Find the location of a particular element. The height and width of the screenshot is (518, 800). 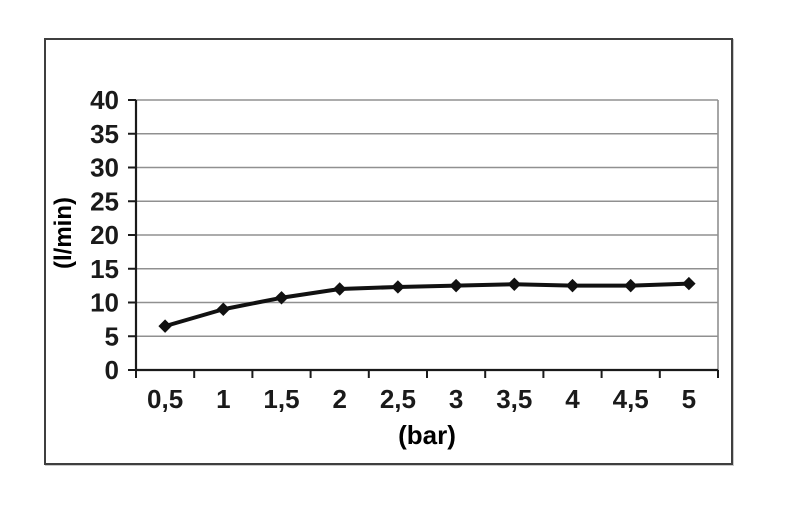

x-axis-tick-marks is located at coordinates (427, 374).